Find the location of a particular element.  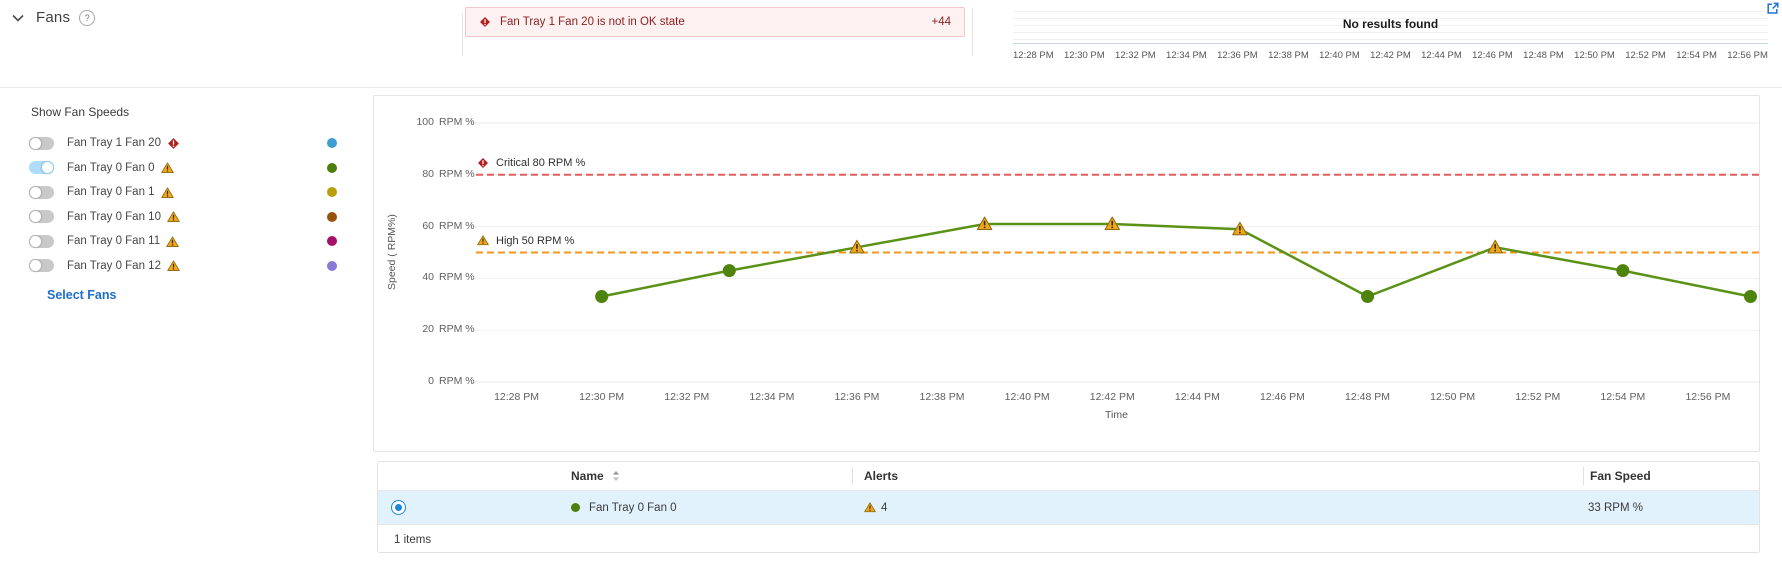

mini-time-label: 12:52 PM is located at coordinates (1645, 55).